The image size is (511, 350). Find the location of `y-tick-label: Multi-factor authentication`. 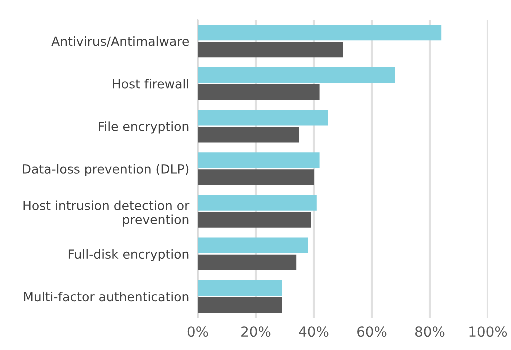

y-tick-label: Multi-factor authentication is located at coordinates (106, 297).